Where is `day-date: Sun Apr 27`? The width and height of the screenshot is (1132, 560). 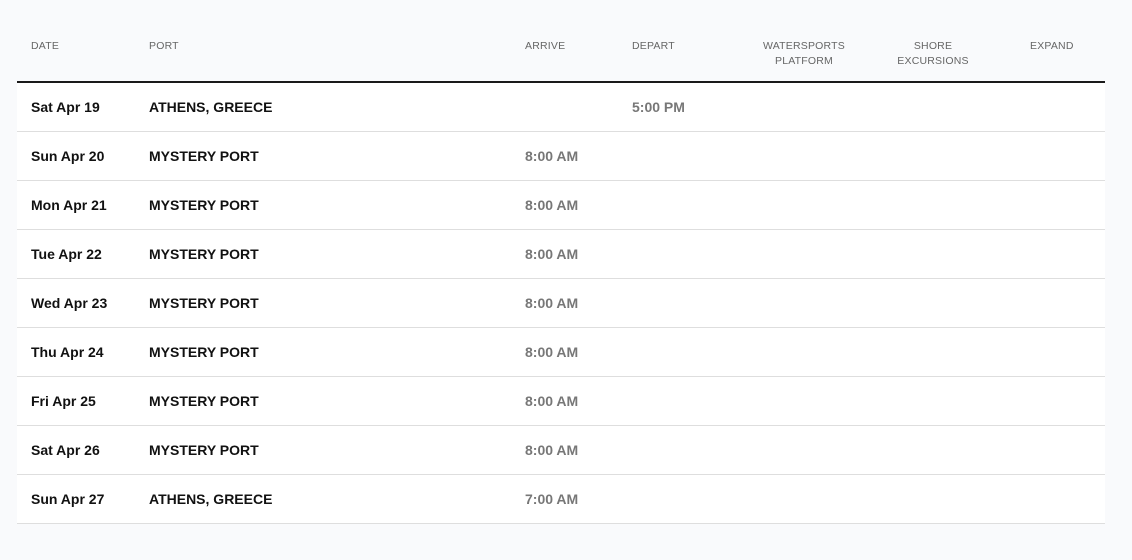 day-date: Sun Apr 27 is located at coordinates (68, 499).